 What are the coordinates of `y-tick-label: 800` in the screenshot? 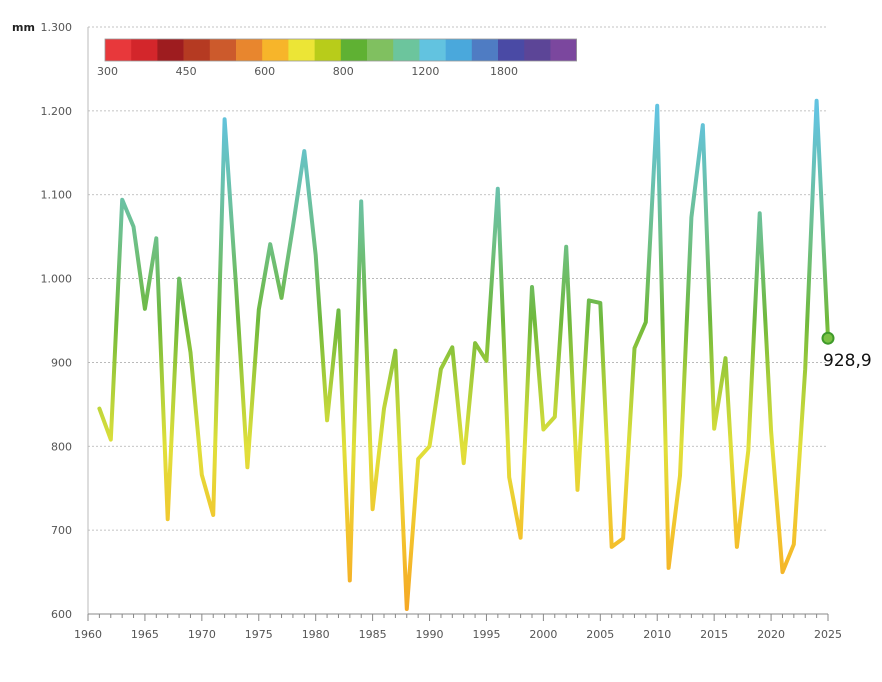 It's located at (61, 446).